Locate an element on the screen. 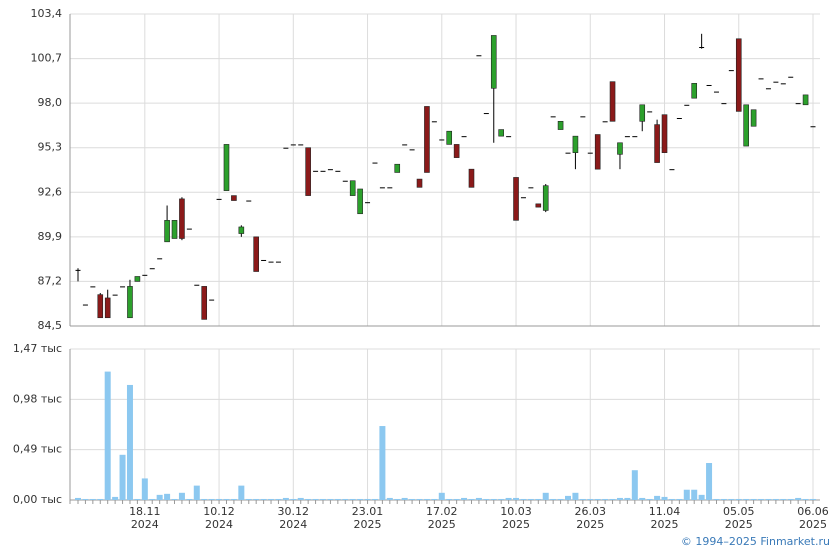  x-tick-label: 2024 is located at coordinates (145, 524).